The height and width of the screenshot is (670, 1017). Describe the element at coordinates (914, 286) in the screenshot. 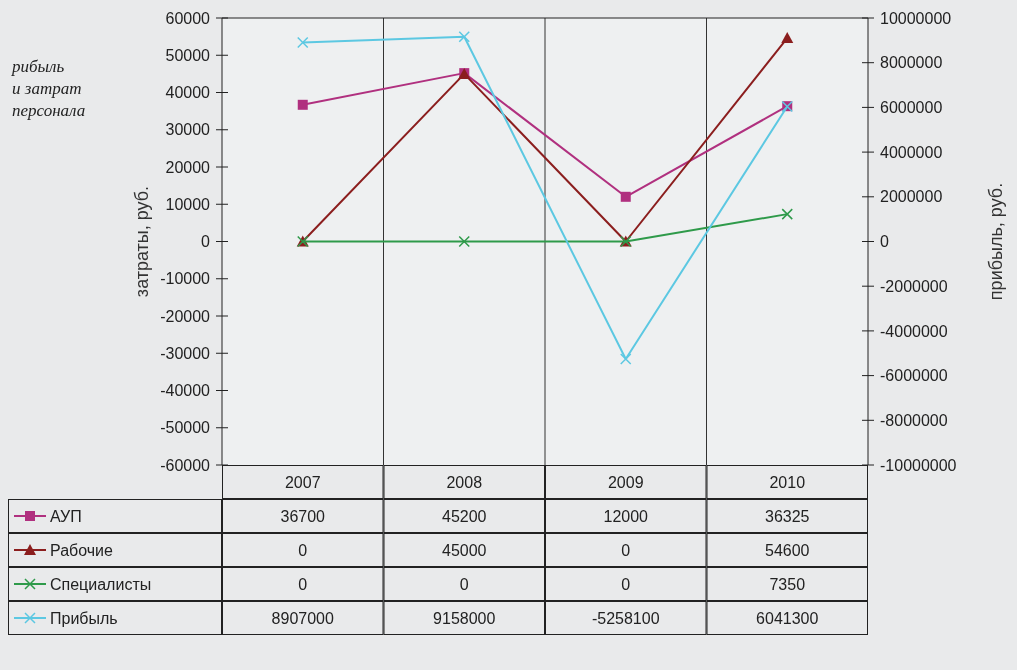

I see `y2-tick-label: -2000000` at that location.